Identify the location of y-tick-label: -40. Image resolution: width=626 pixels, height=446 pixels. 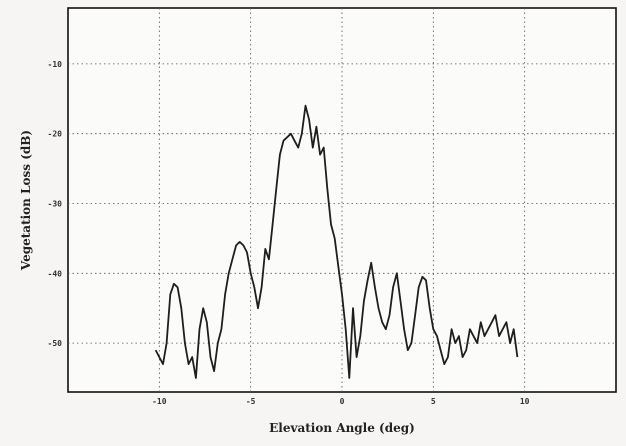
(55, 273).